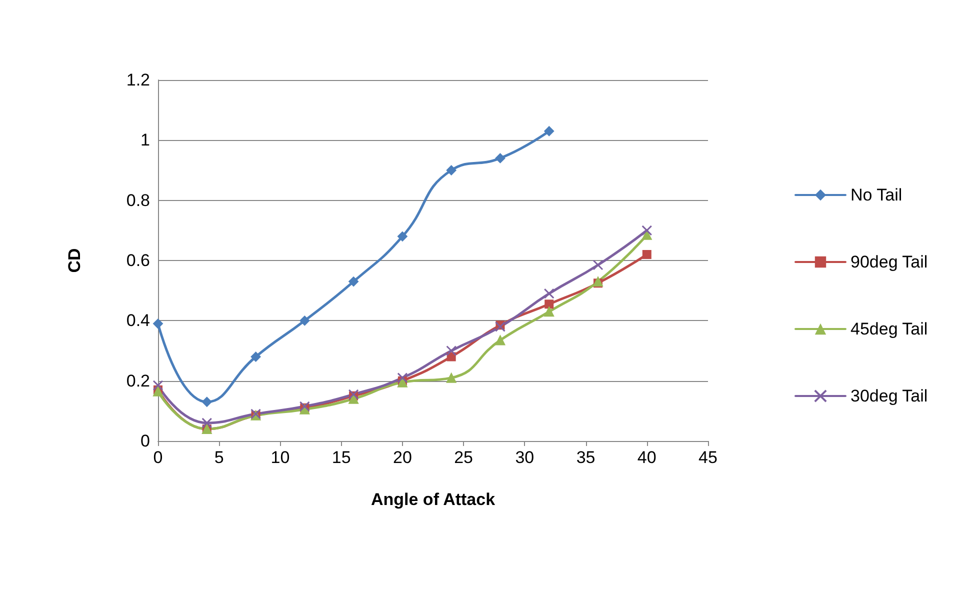 The width and height of the screenshot is (959, 592). What do you see at coordinates (464, 457) in the screenshot?
I see `x-tick-label: 25` at bounding box center [464, 457].